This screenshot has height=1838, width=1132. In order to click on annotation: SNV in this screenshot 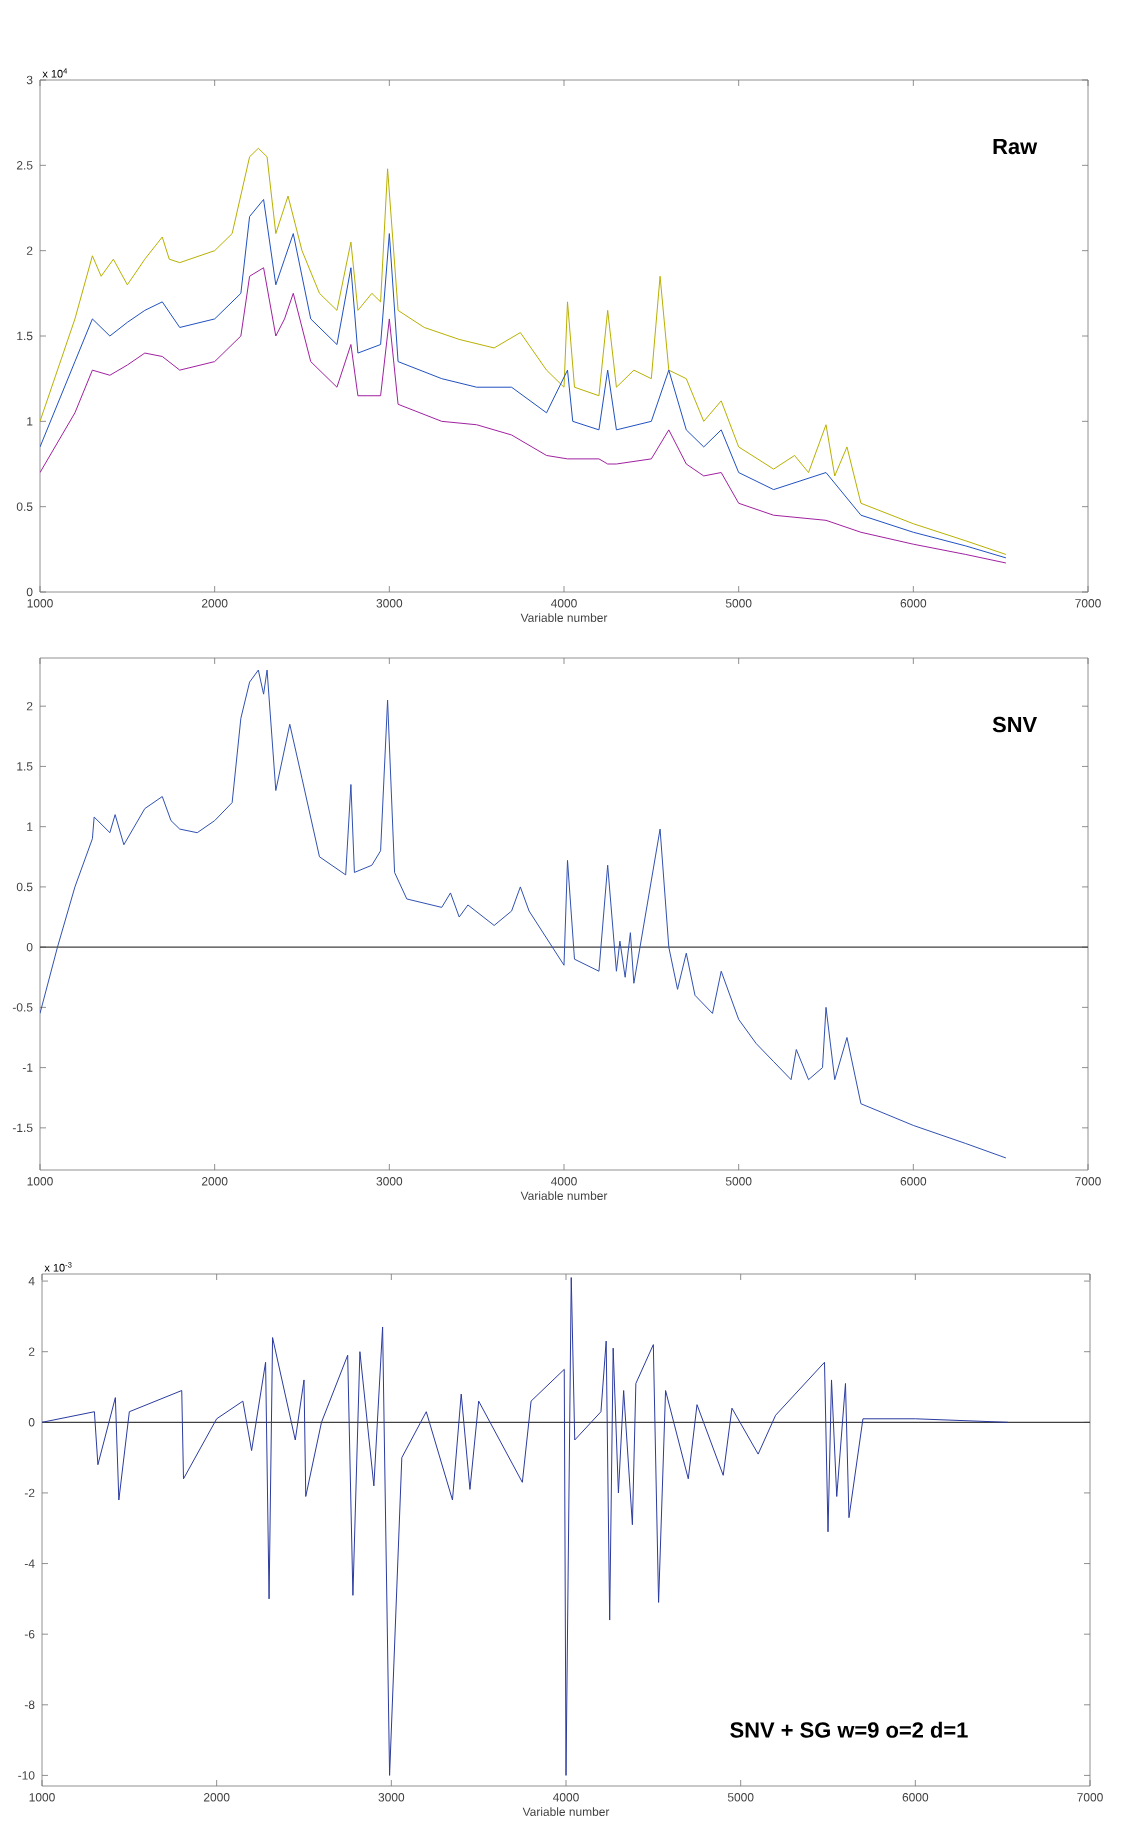, I will do `click(1015, 724)`.